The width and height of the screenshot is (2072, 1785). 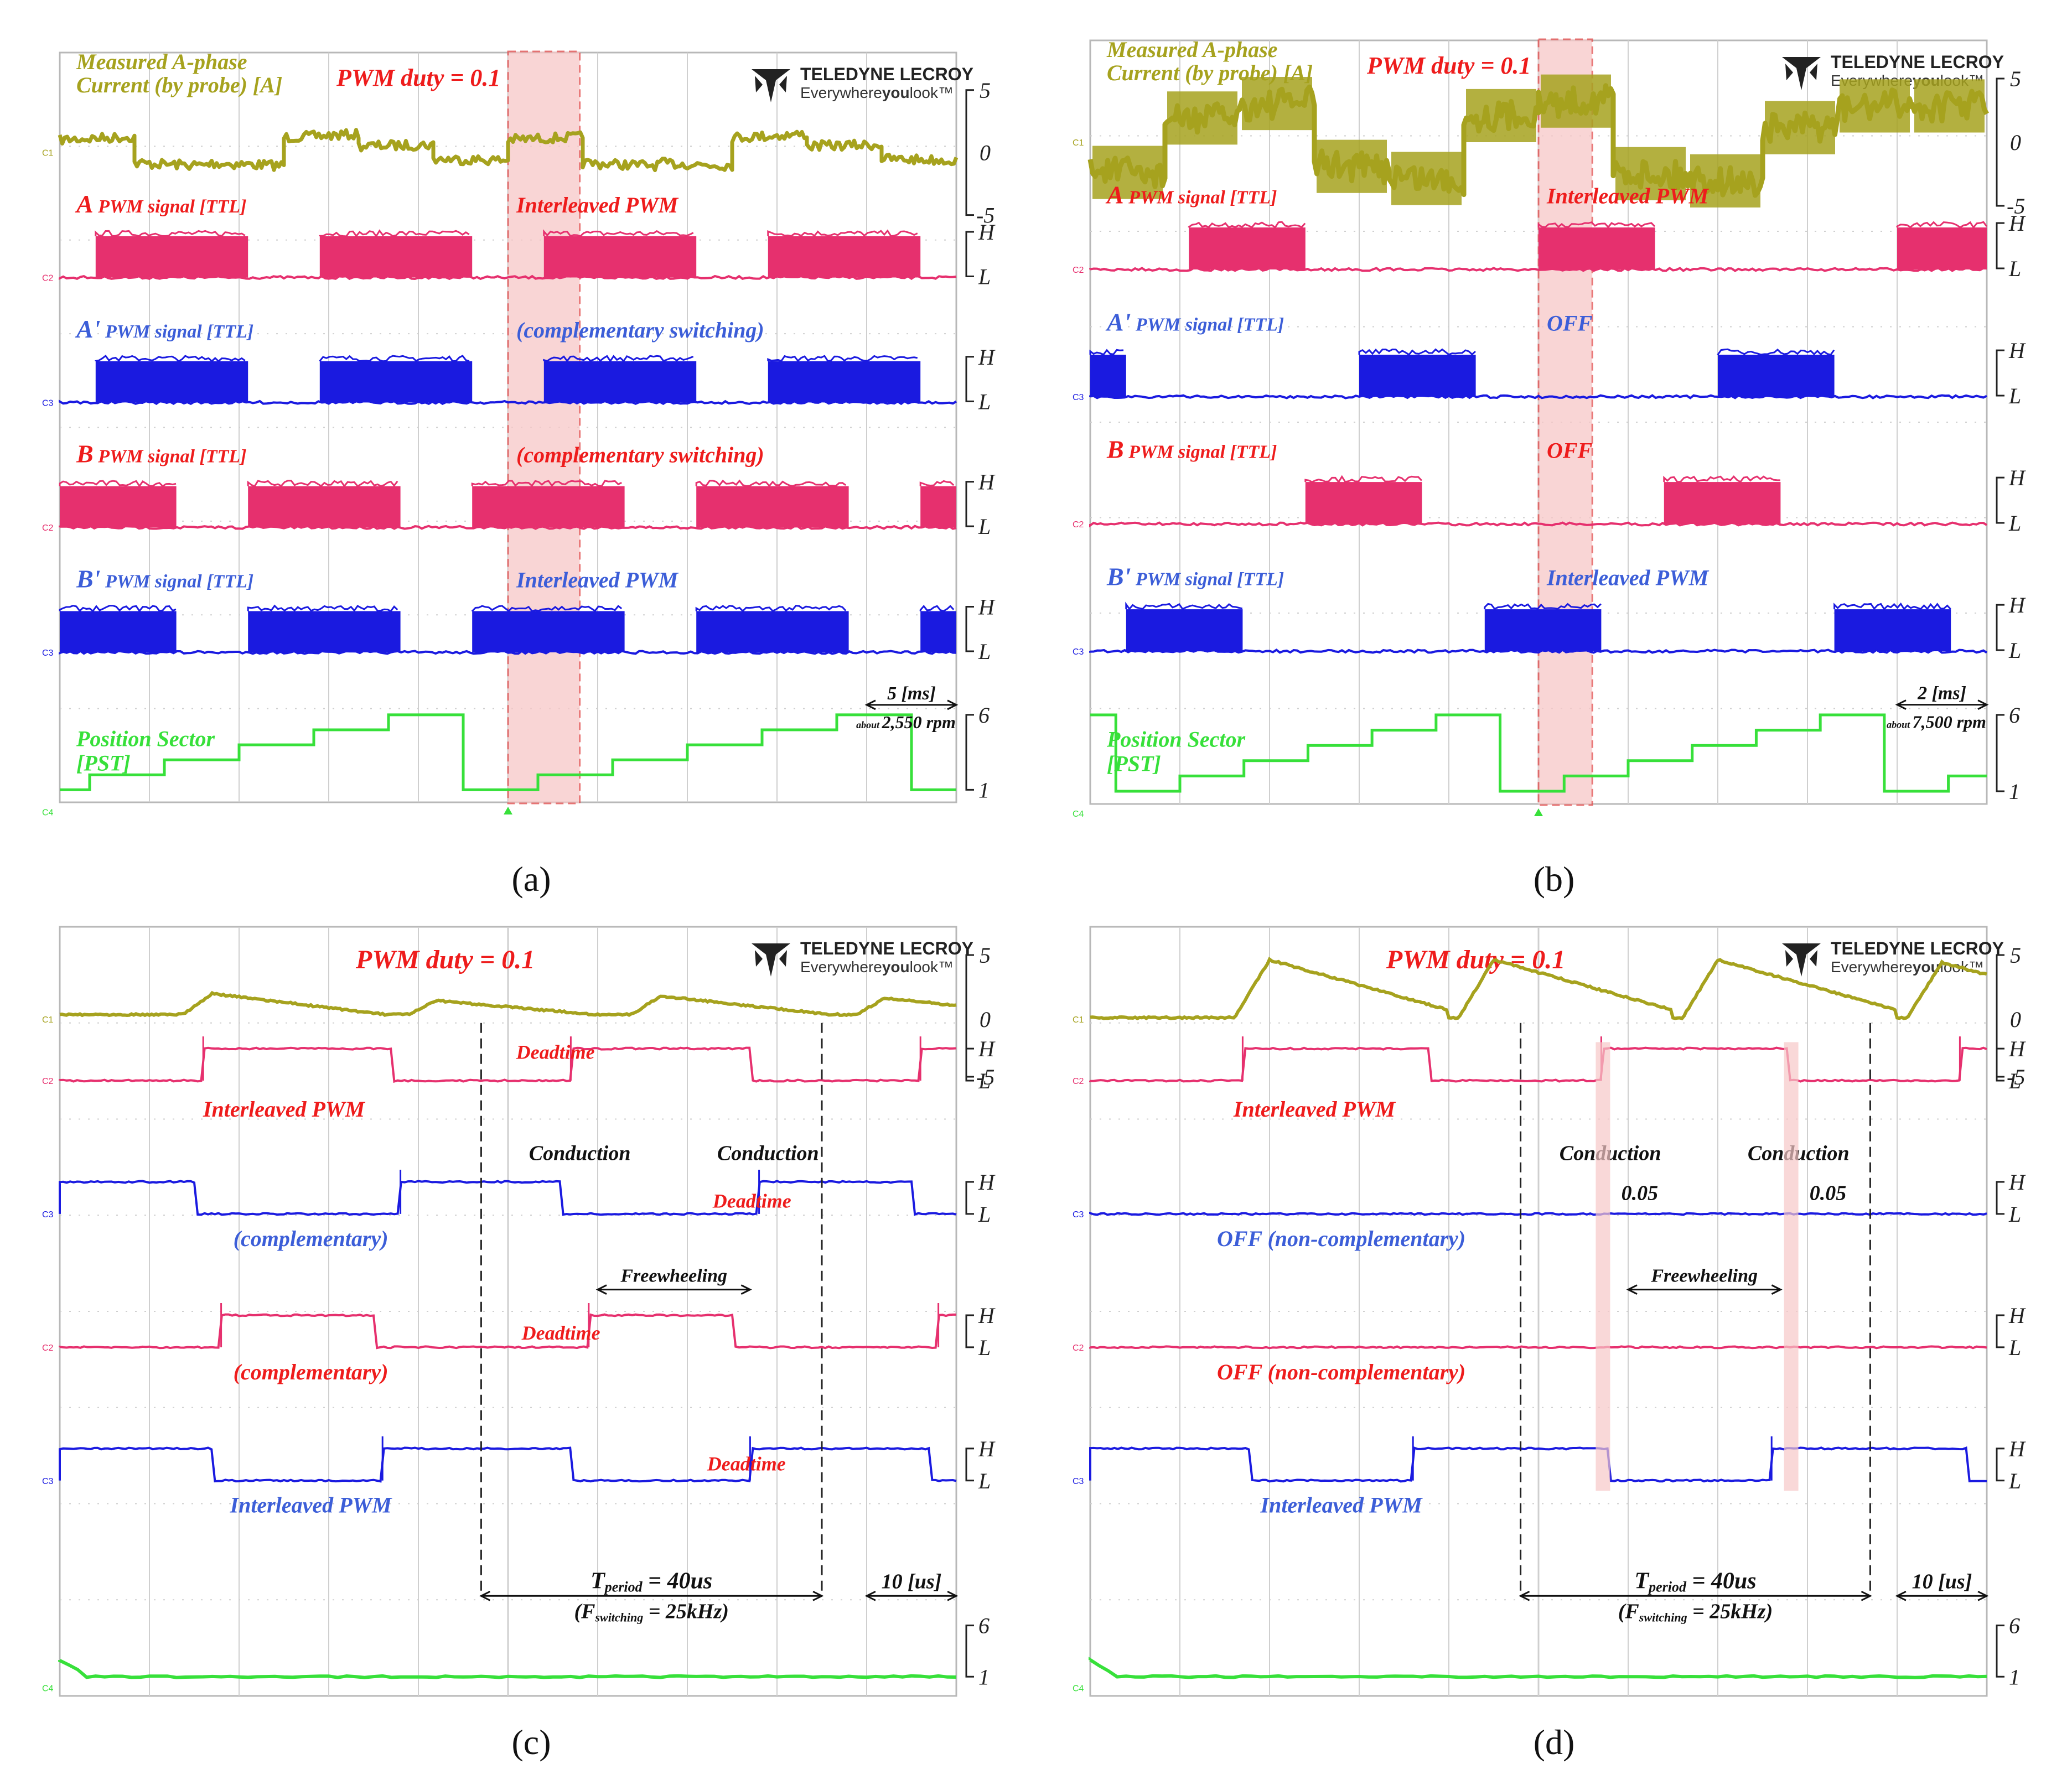 I want to click on brand-tagline: Everywhereyoulook™, so click(x=877, y=92).